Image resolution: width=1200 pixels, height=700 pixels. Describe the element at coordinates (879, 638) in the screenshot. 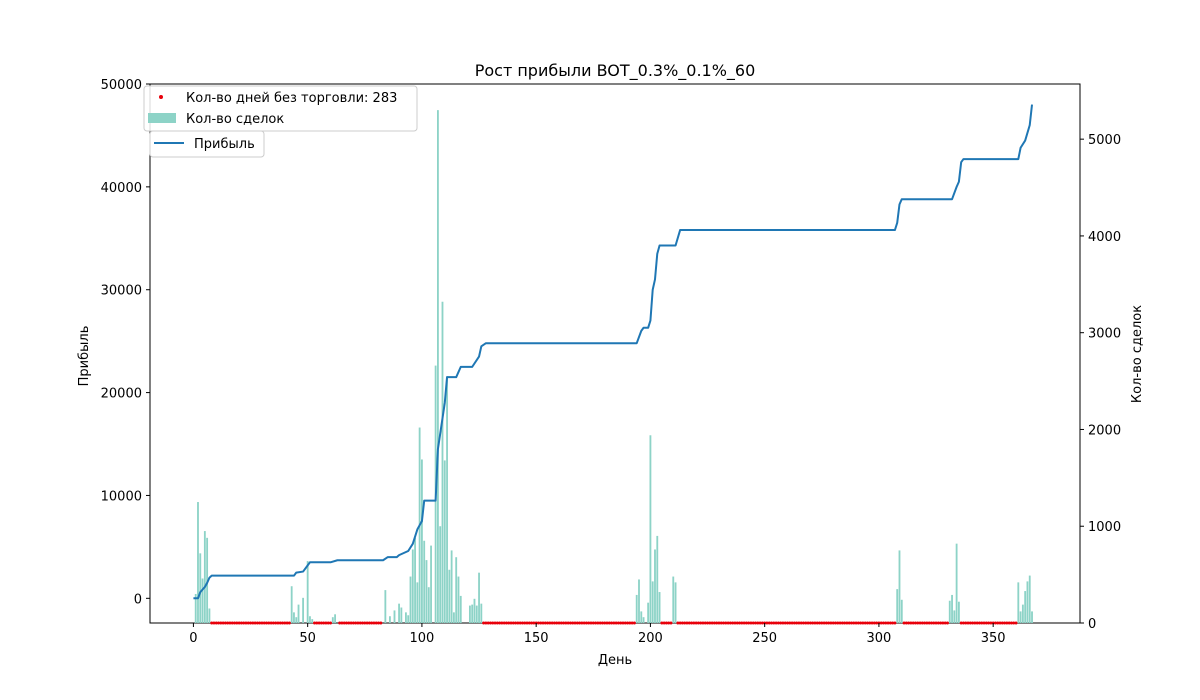

I see `x-tick-label: 300` at that location.